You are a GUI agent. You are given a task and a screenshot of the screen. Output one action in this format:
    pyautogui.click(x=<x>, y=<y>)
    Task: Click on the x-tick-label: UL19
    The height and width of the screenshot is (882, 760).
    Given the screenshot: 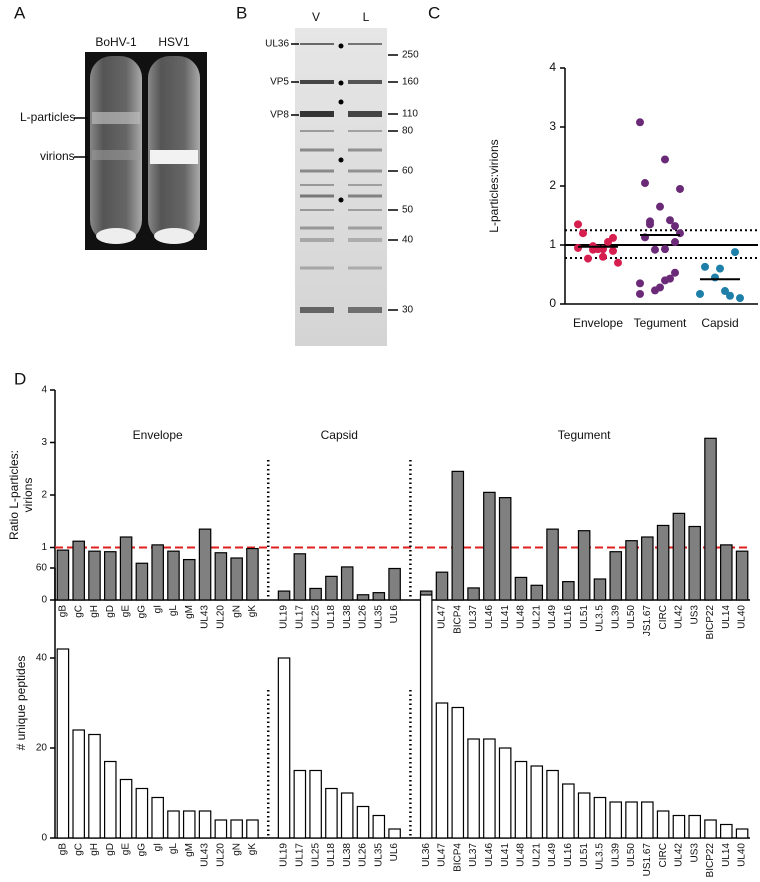 What is the action you would take?
    pyautogui.click(x=284, y=617)
    